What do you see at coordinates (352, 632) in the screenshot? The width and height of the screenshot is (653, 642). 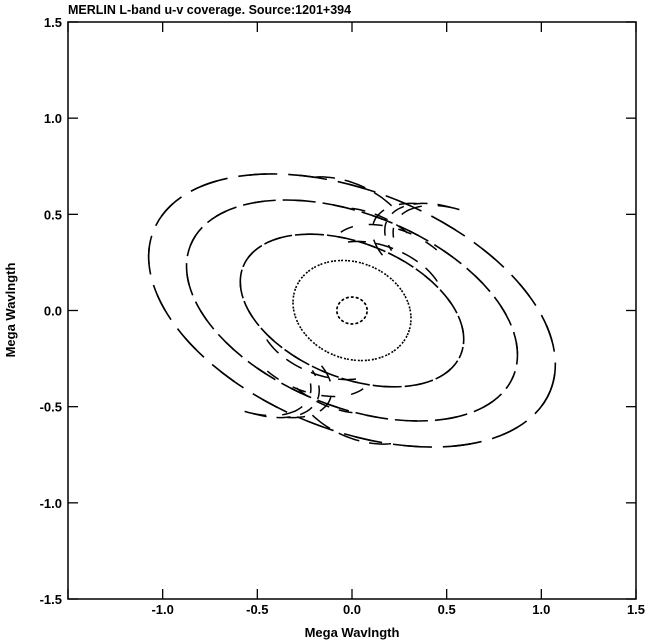 I see `x-axis-label: Mega Wavlngth` at bounding box center [352, 632].